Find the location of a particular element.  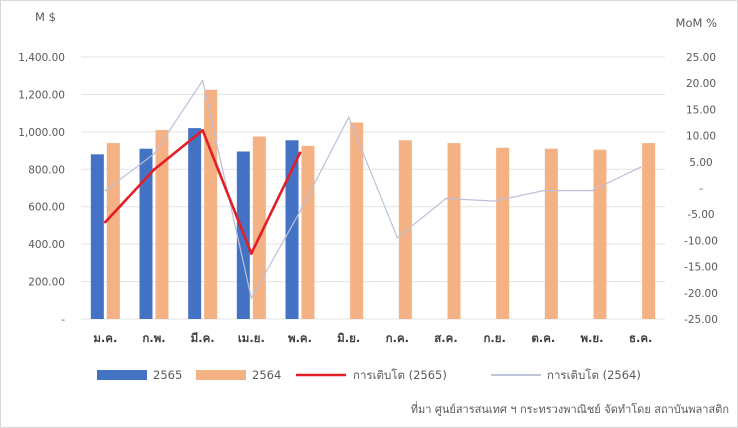

category-label: มิ.ย. is located at coordinates (348, 338).